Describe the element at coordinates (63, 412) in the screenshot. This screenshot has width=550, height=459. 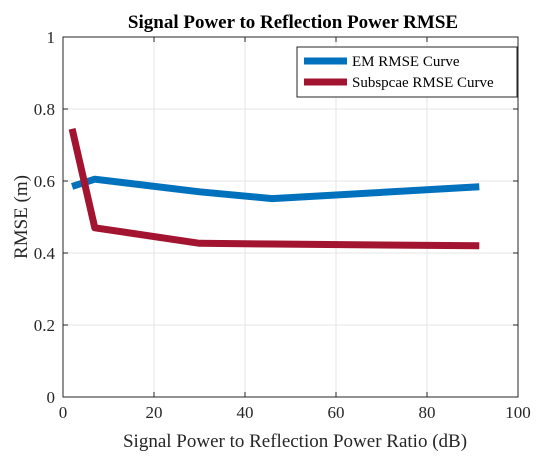
I see `x-tick-label: 0` at that location.